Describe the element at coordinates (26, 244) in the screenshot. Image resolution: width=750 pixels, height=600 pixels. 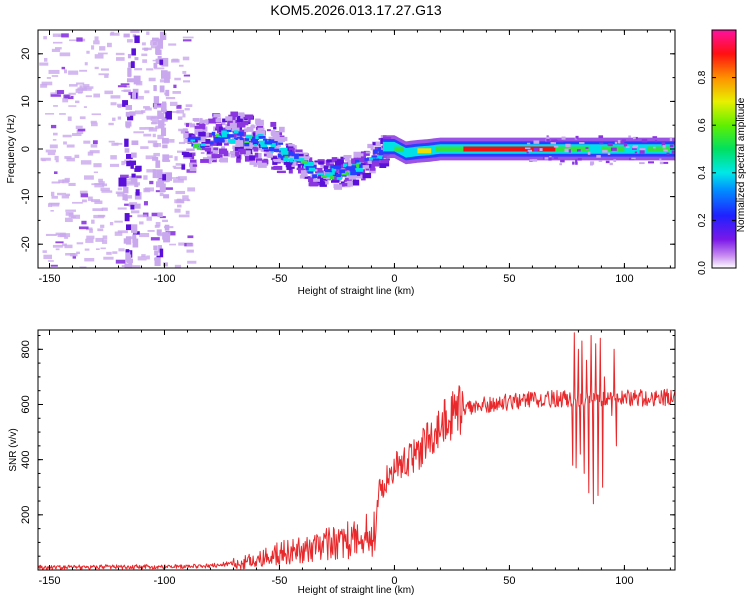
I see `spectrogram-ytick-label: -20` at that location.